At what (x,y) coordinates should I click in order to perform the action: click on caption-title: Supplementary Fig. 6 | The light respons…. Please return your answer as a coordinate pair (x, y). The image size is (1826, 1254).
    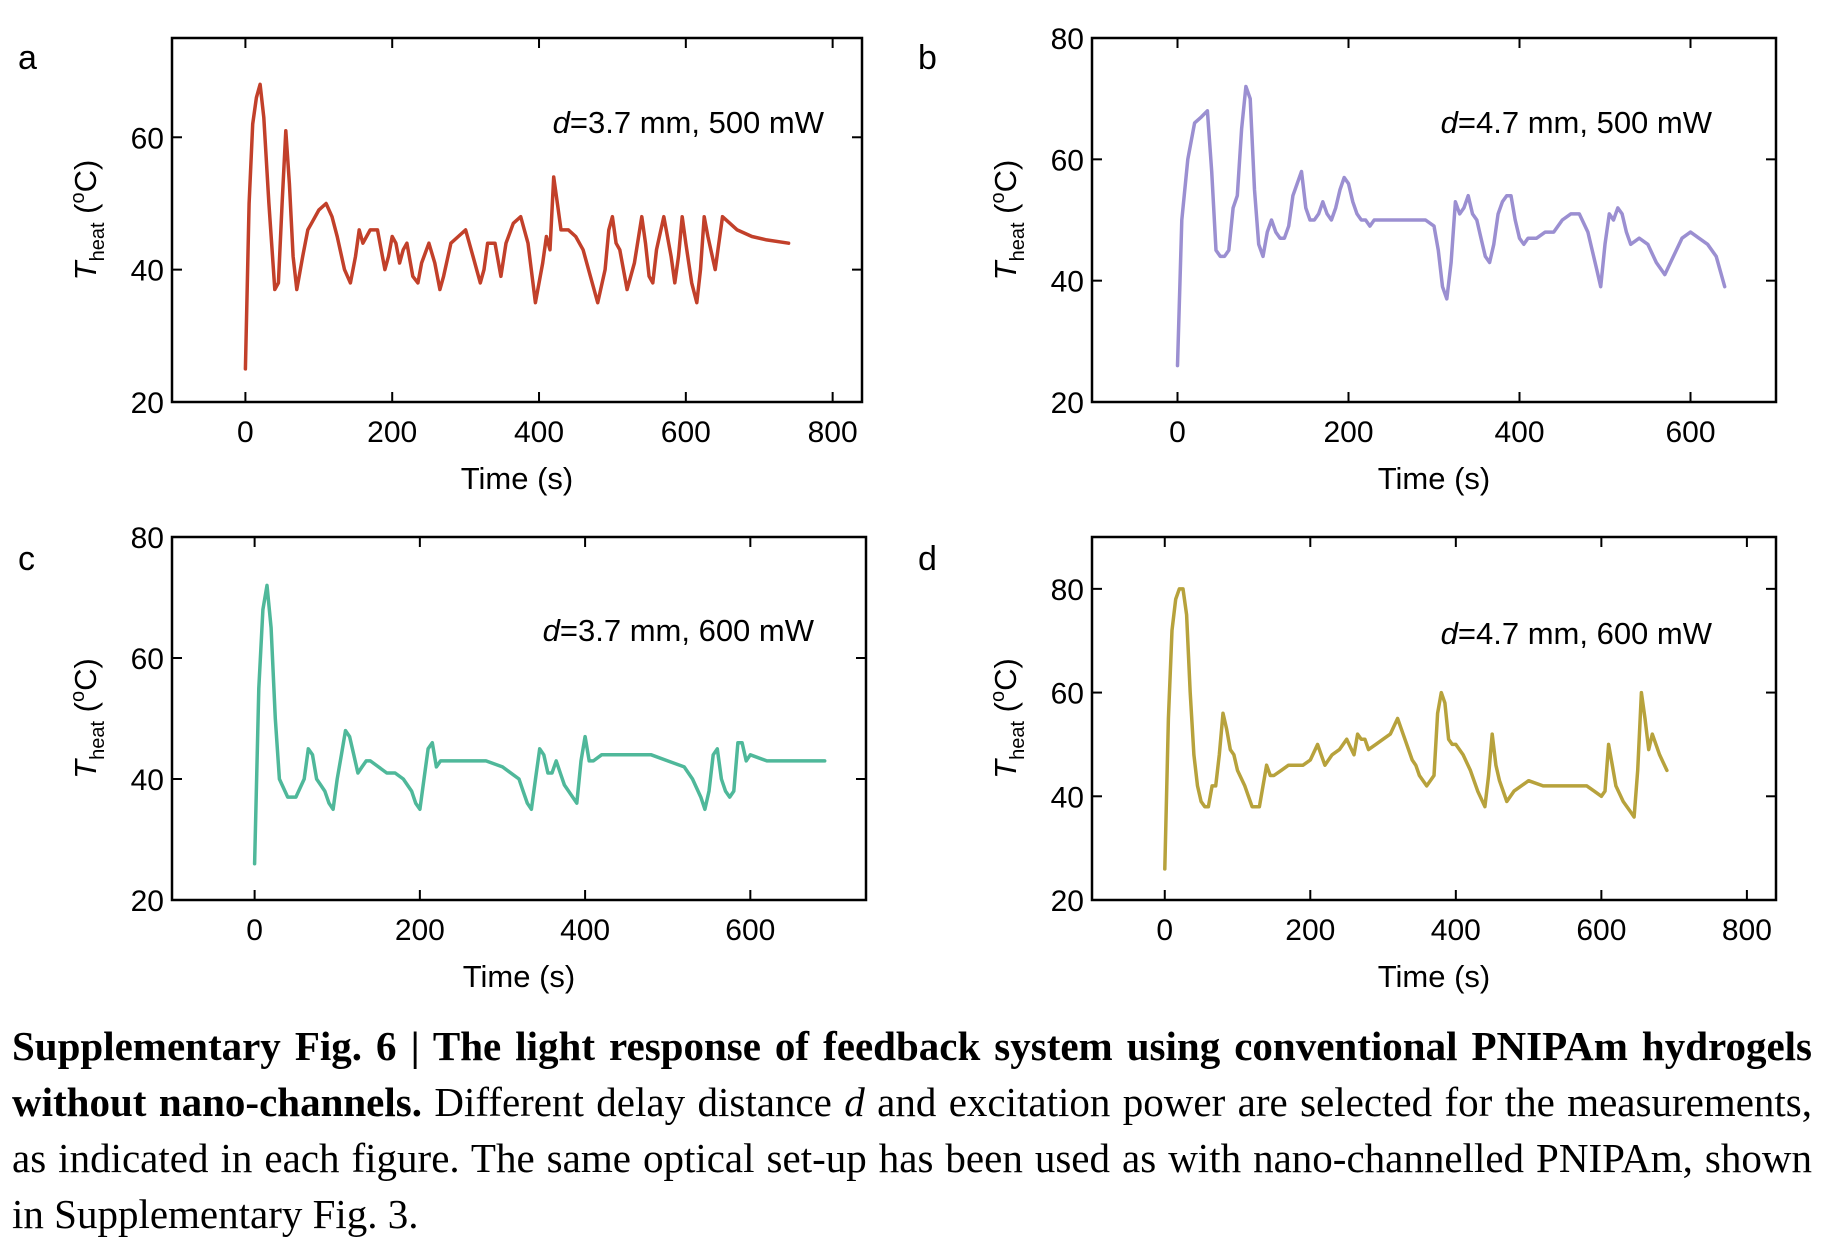
    Looking at the image, I should click on (912, 1074).